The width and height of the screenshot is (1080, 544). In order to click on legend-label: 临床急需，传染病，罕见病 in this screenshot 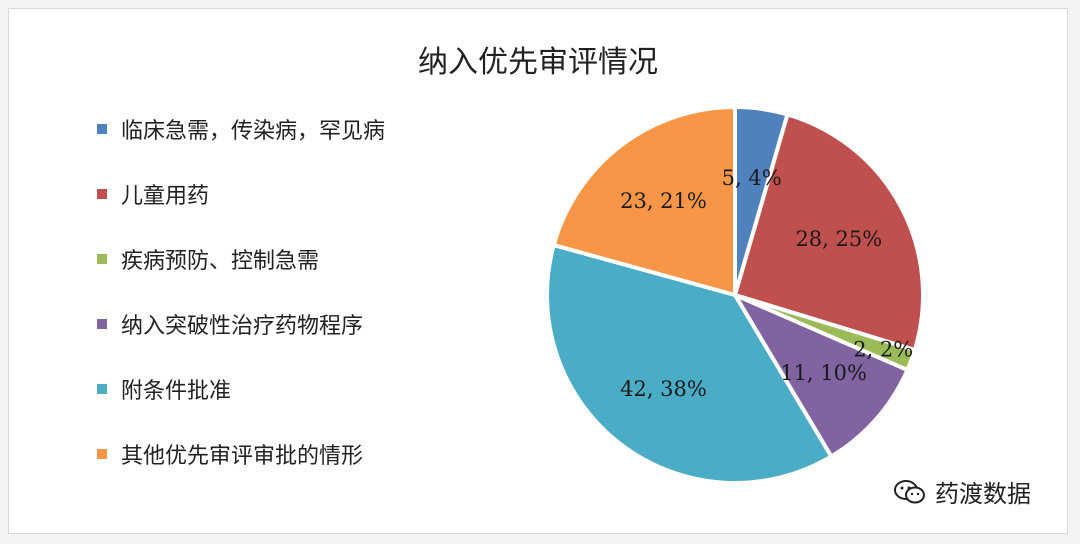, I will do `click(253, 131)`.